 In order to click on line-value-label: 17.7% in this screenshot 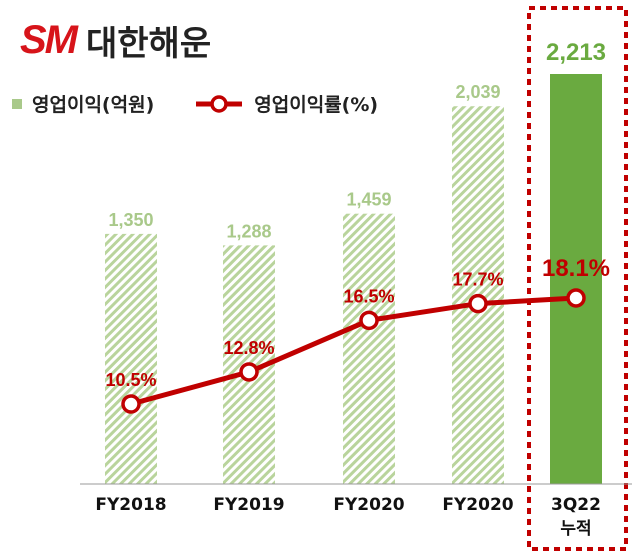, I will do `click(477, 280)`.